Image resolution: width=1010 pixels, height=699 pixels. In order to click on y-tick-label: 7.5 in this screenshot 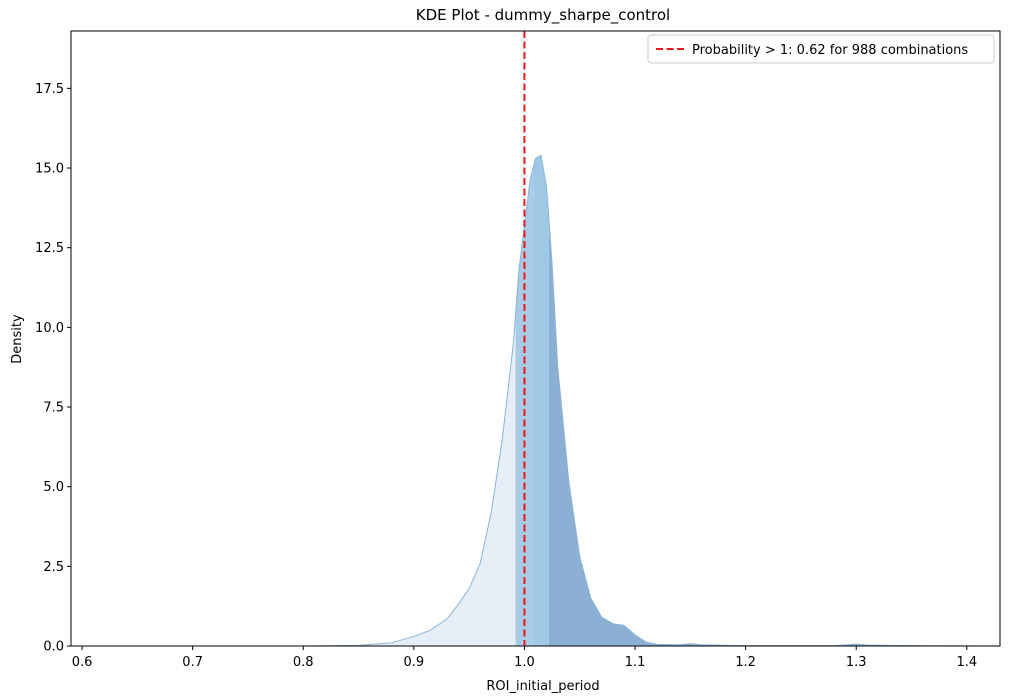, I will do `click(53, 408)`.